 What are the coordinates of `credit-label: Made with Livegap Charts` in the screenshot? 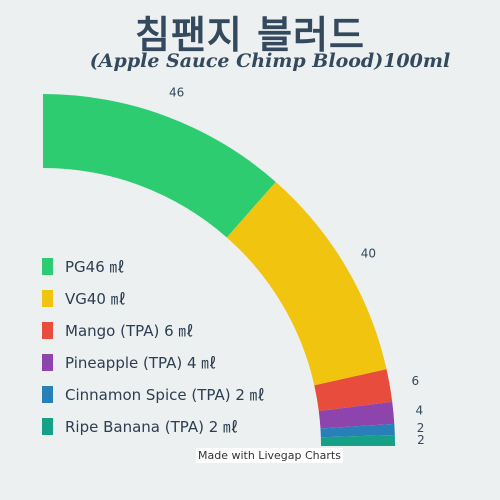 It's located at (269, 455).